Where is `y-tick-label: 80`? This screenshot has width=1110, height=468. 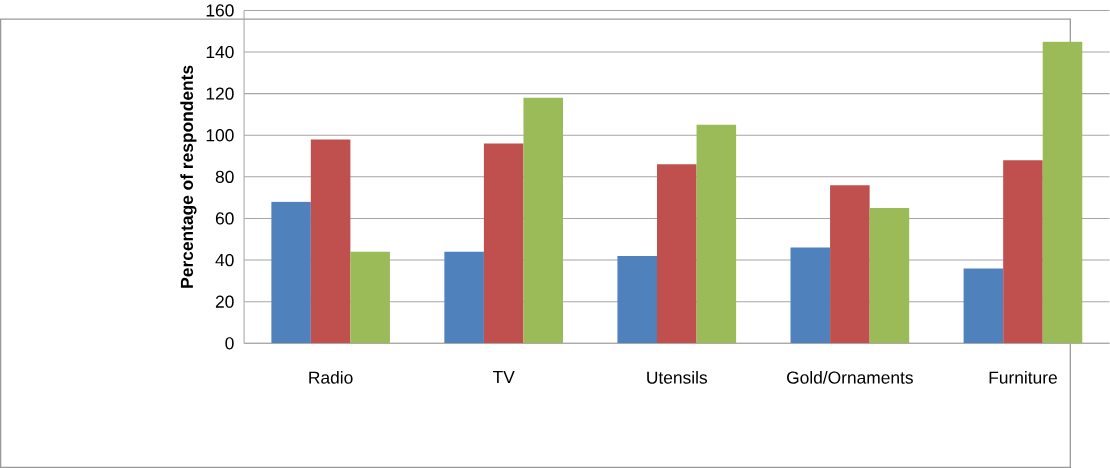 y-tick-label: 80 is located at coordinates (224, 176).